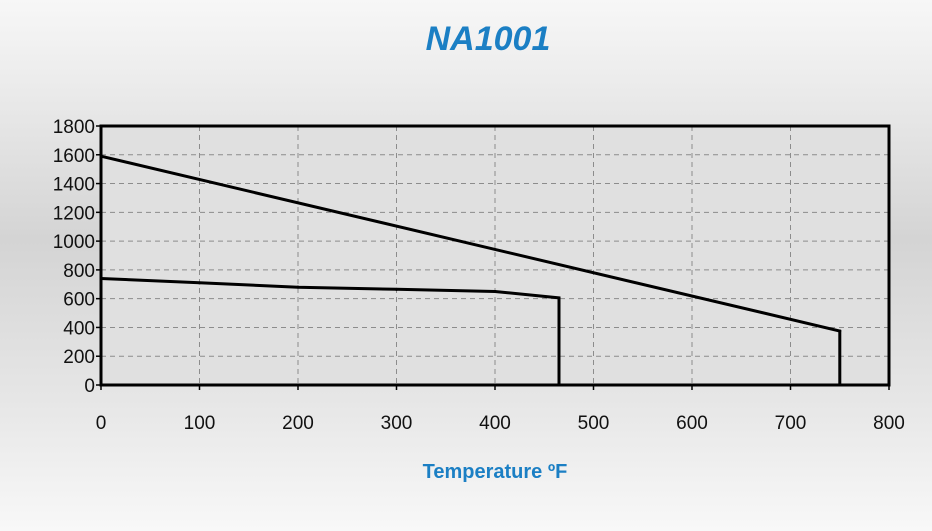 This screenshot has width=932, height=531. What do you see at coordinates (692, 423) in the screenshot?
I see `x-tick-label-6: 600` at bounding box center [692, 423].